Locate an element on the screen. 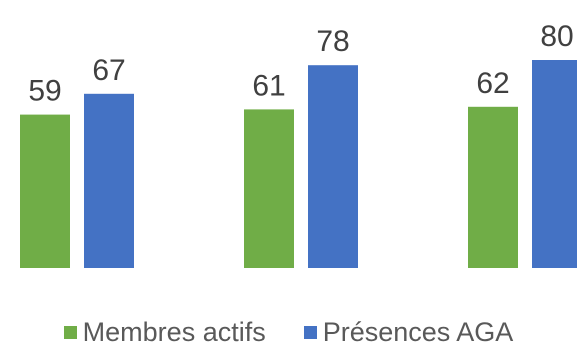  legend-item-presences-aga: Présences AGA is located at coordinates (409, 332).